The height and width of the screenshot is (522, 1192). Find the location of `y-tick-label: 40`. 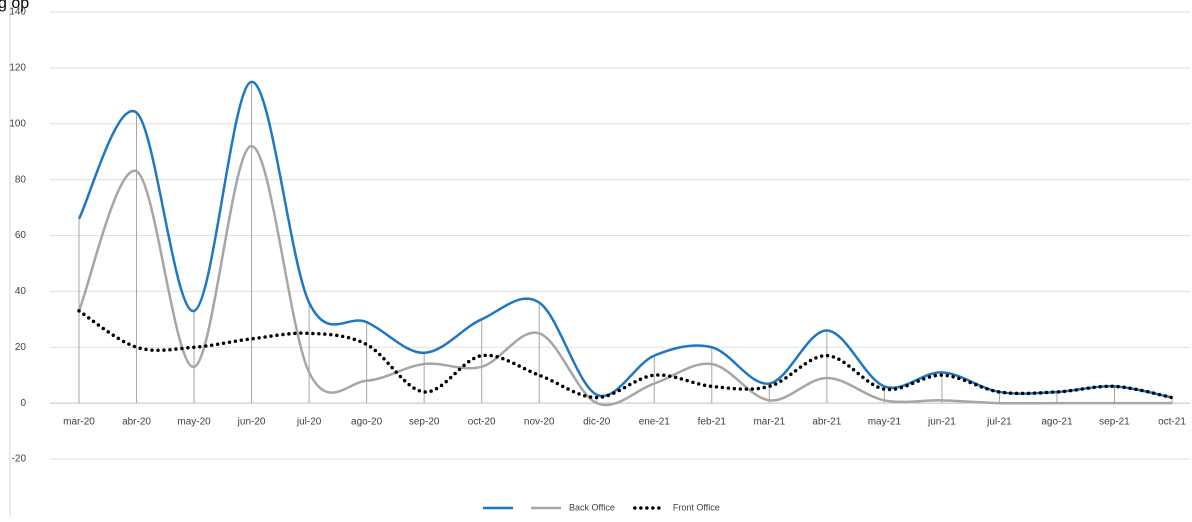

y-tick-label: 40 is located at coordinates (21, 291).